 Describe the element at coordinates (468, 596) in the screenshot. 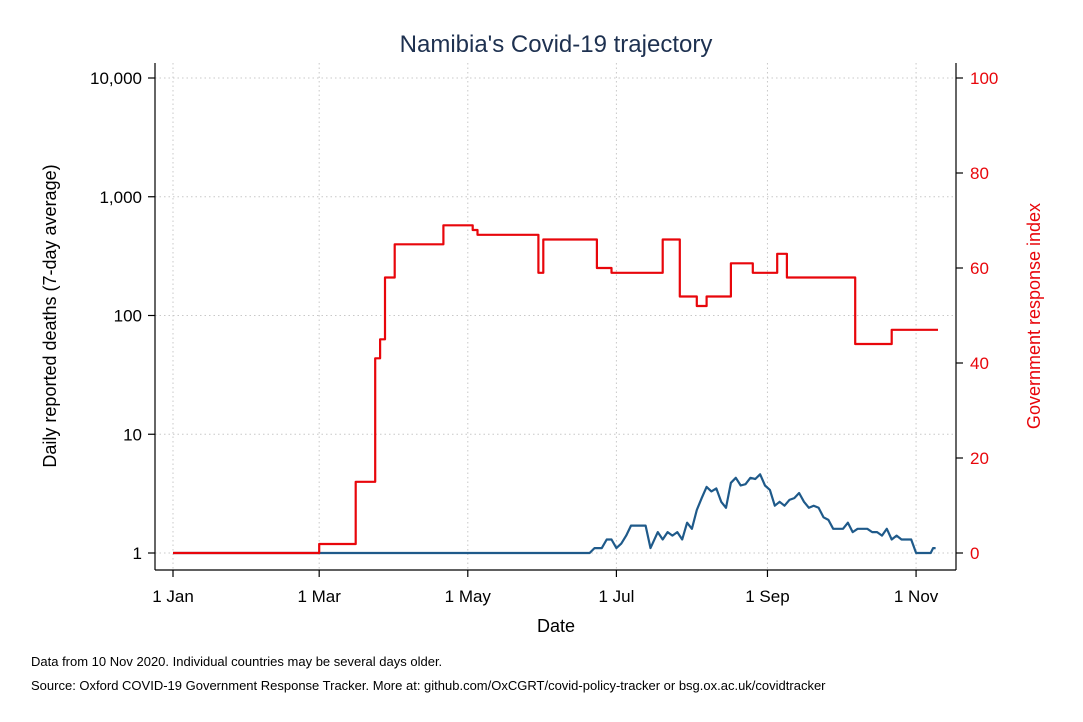

I see `x-tick-label-2: 1 May` at that location.